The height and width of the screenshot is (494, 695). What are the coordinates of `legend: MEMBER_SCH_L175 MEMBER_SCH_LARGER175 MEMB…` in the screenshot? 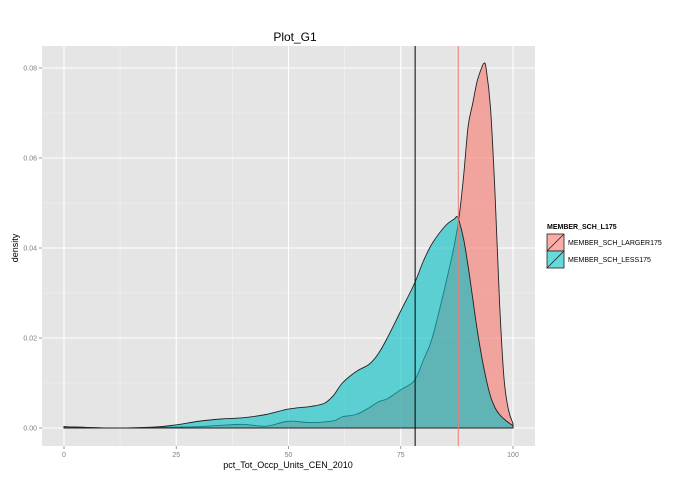 It's located at (604, 246).